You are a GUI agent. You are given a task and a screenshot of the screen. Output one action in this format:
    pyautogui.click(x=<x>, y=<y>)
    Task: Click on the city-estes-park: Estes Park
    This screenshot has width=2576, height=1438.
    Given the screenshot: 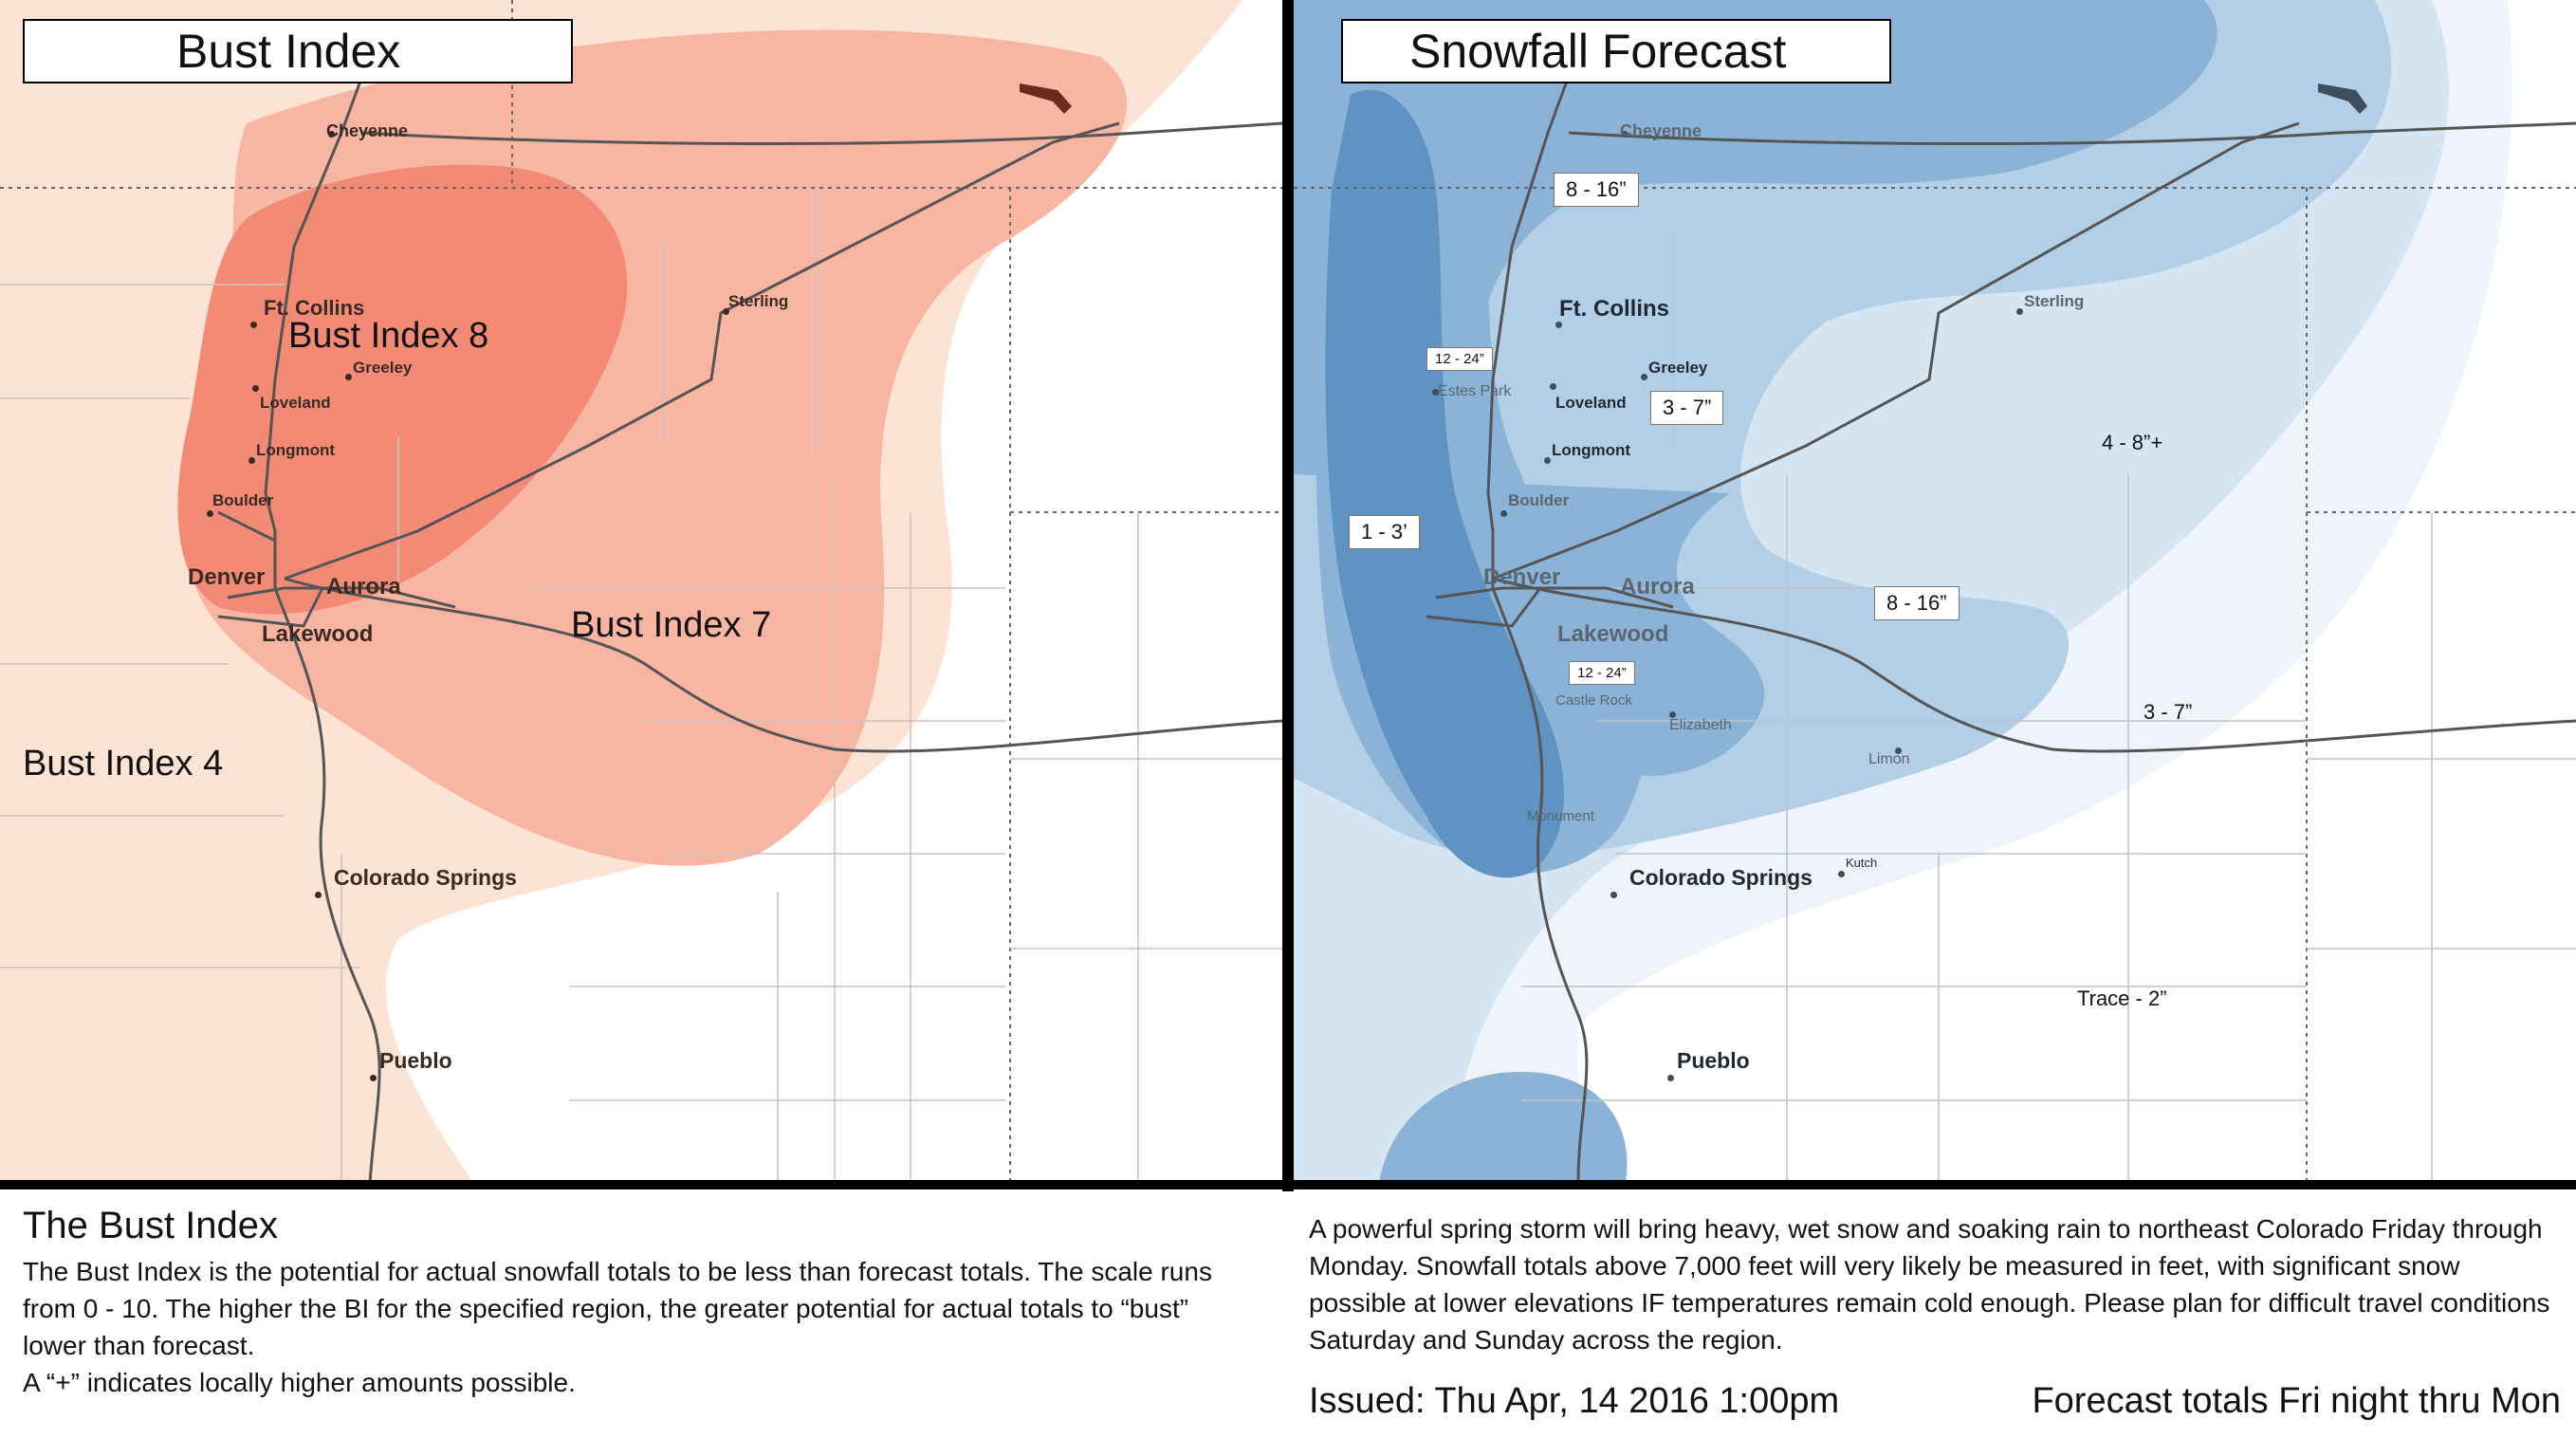 What is the action you would take?
    pyautogui.click(x=1475, y=391)
    